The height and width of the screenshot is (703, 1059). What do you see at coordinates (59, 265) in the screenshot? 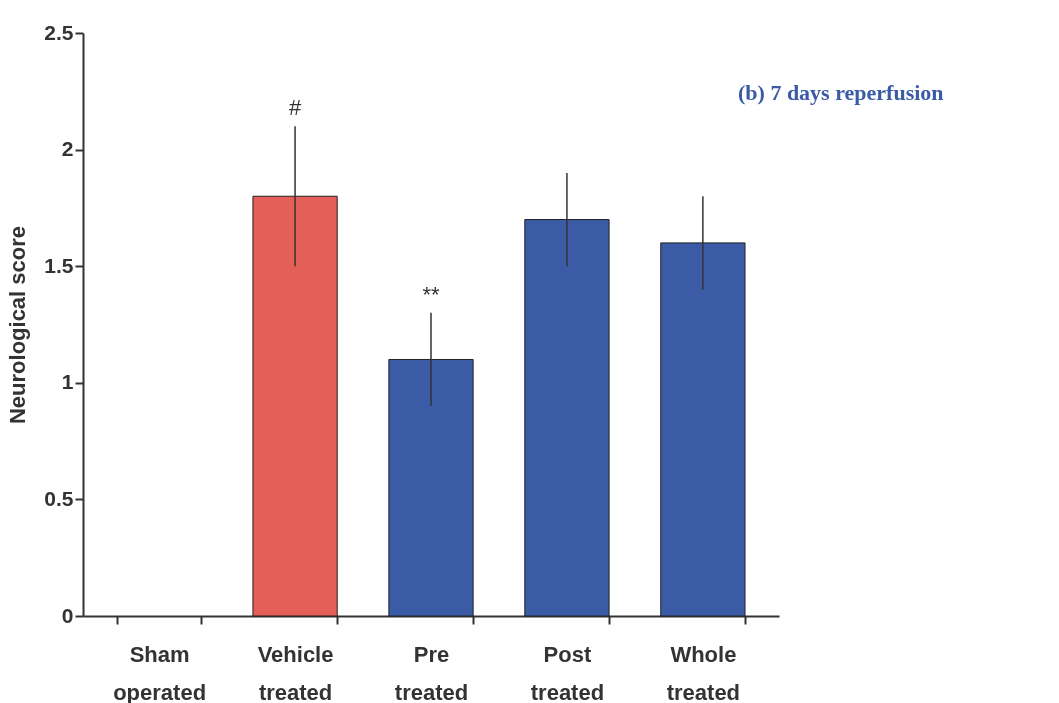
I see `y-tick-label: 1.5` at bounding box center [59, 265].